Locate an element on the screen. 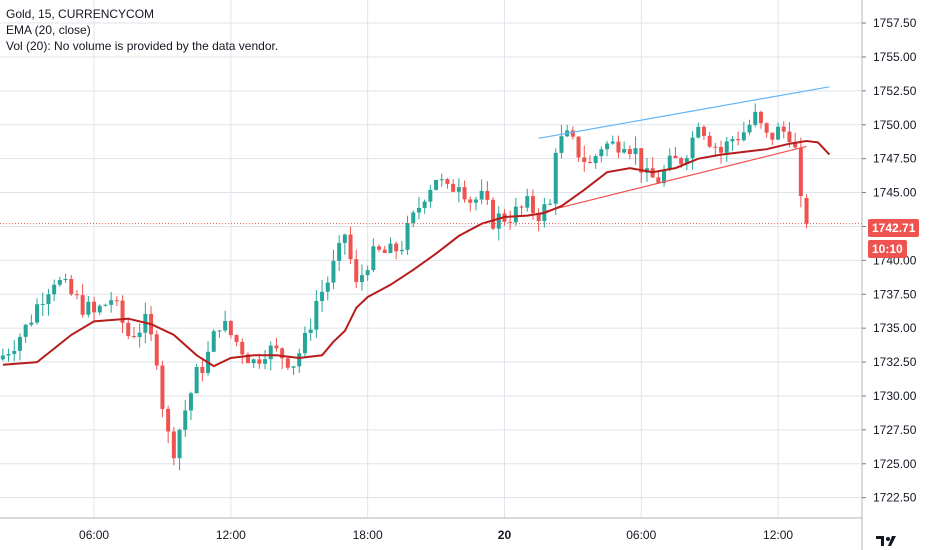 This screenshot has width=932, height=550. tradingview-logo-icon is located at coordinates (889, 541).